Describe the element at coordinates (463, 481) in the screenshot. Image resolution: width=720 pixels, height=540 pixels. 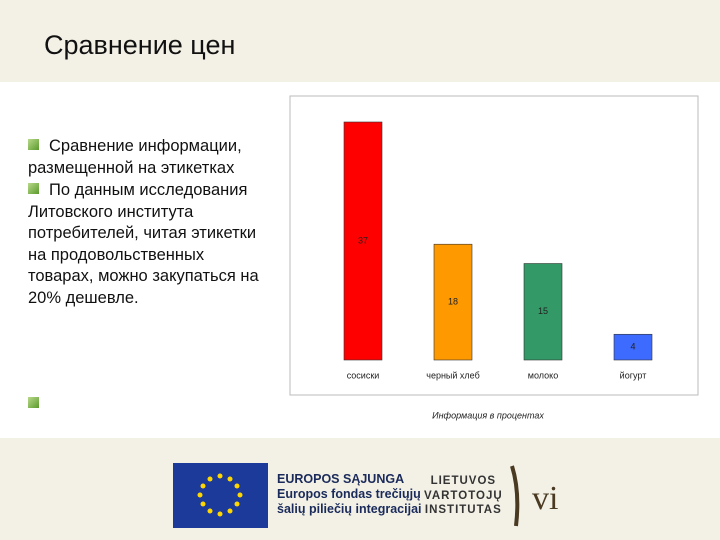
I see `lvi-line: LIETUVOS` at that location.